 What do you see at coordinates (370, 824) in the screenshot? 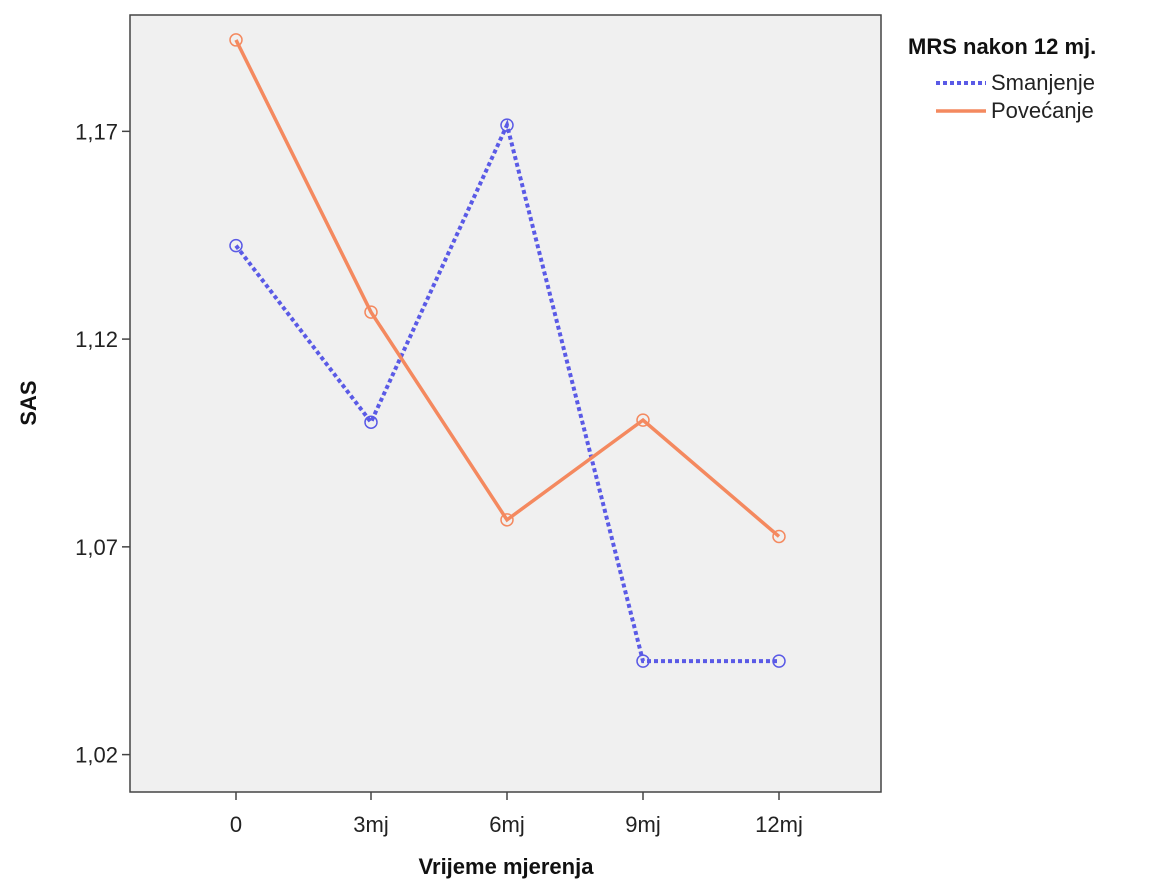
I see `x-tick-label: 3mj` at bounding box center [370, 824].